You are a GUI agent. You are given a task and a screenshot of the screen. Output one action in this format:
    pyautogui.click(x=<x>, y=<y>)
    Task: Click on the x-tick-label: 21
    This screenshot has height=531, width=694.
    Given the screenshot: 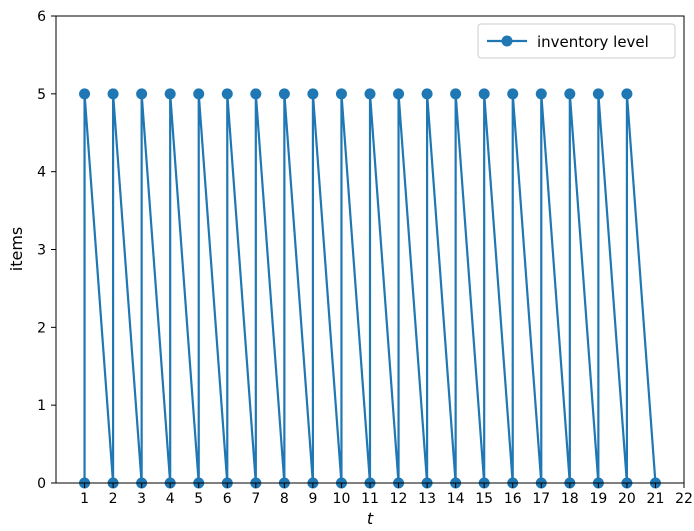 What is the action you would take?
    pyautogui.click(x=656, y=499)
    